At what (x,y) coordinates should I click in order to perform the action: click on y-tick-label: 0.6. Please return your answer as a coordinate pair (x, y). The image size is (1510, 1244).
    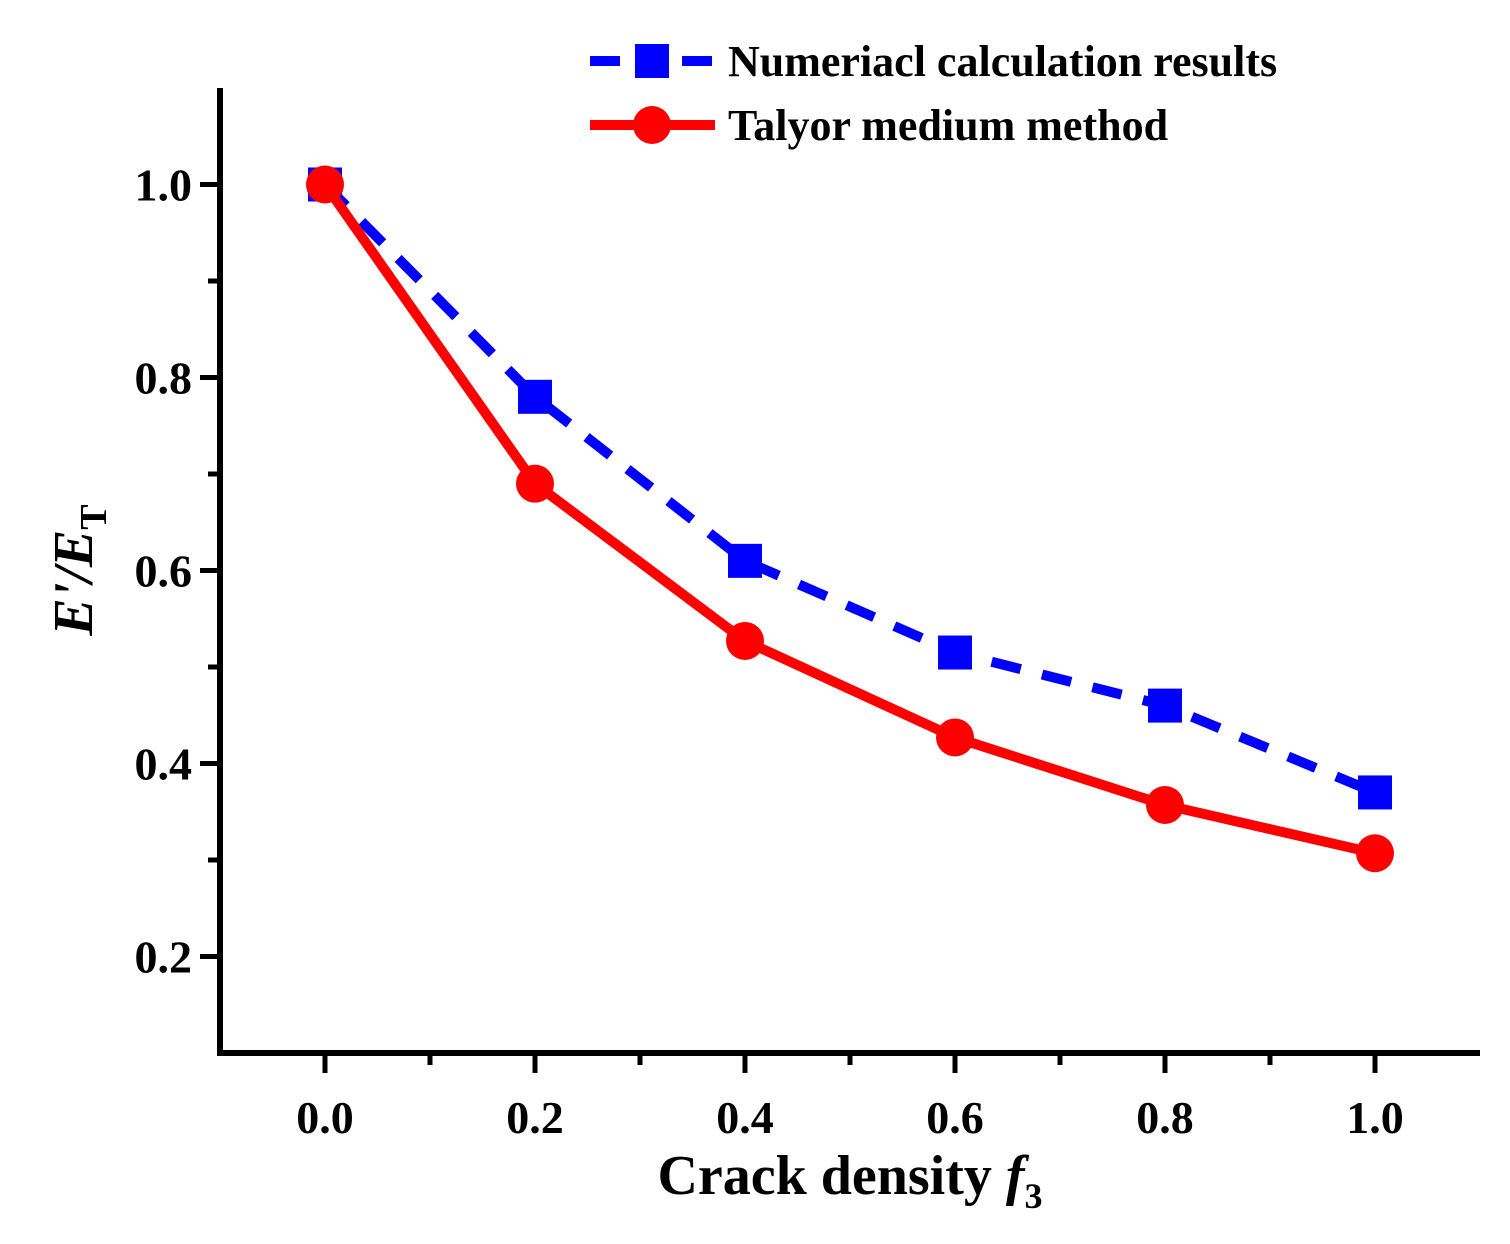
    Looking at the image, I should click on (164, 571).